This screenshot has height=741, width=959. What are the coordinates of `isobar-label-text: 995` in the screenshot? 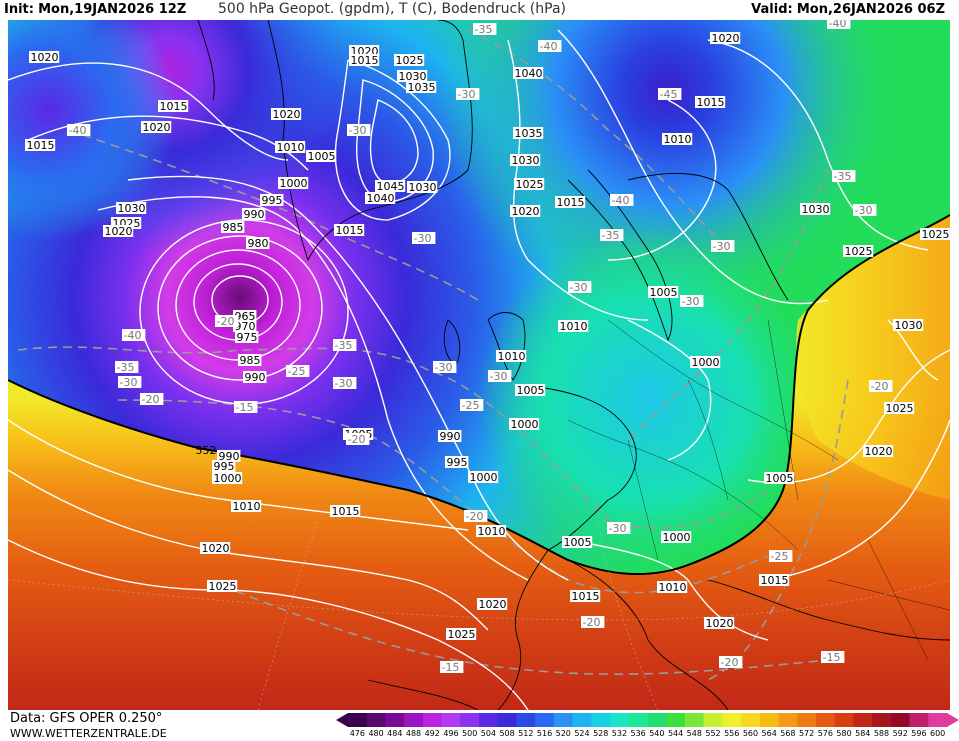 It's located at (272, 200).